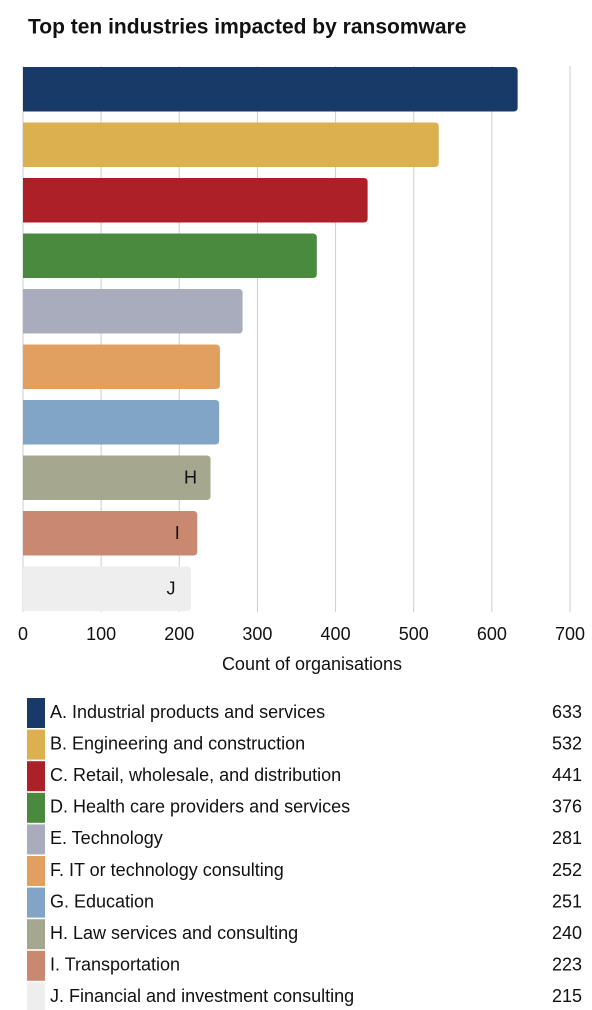 The width and height of the screenshot is (592, 1010). I want to click on x-tick-label: 700, so click(570, 634).